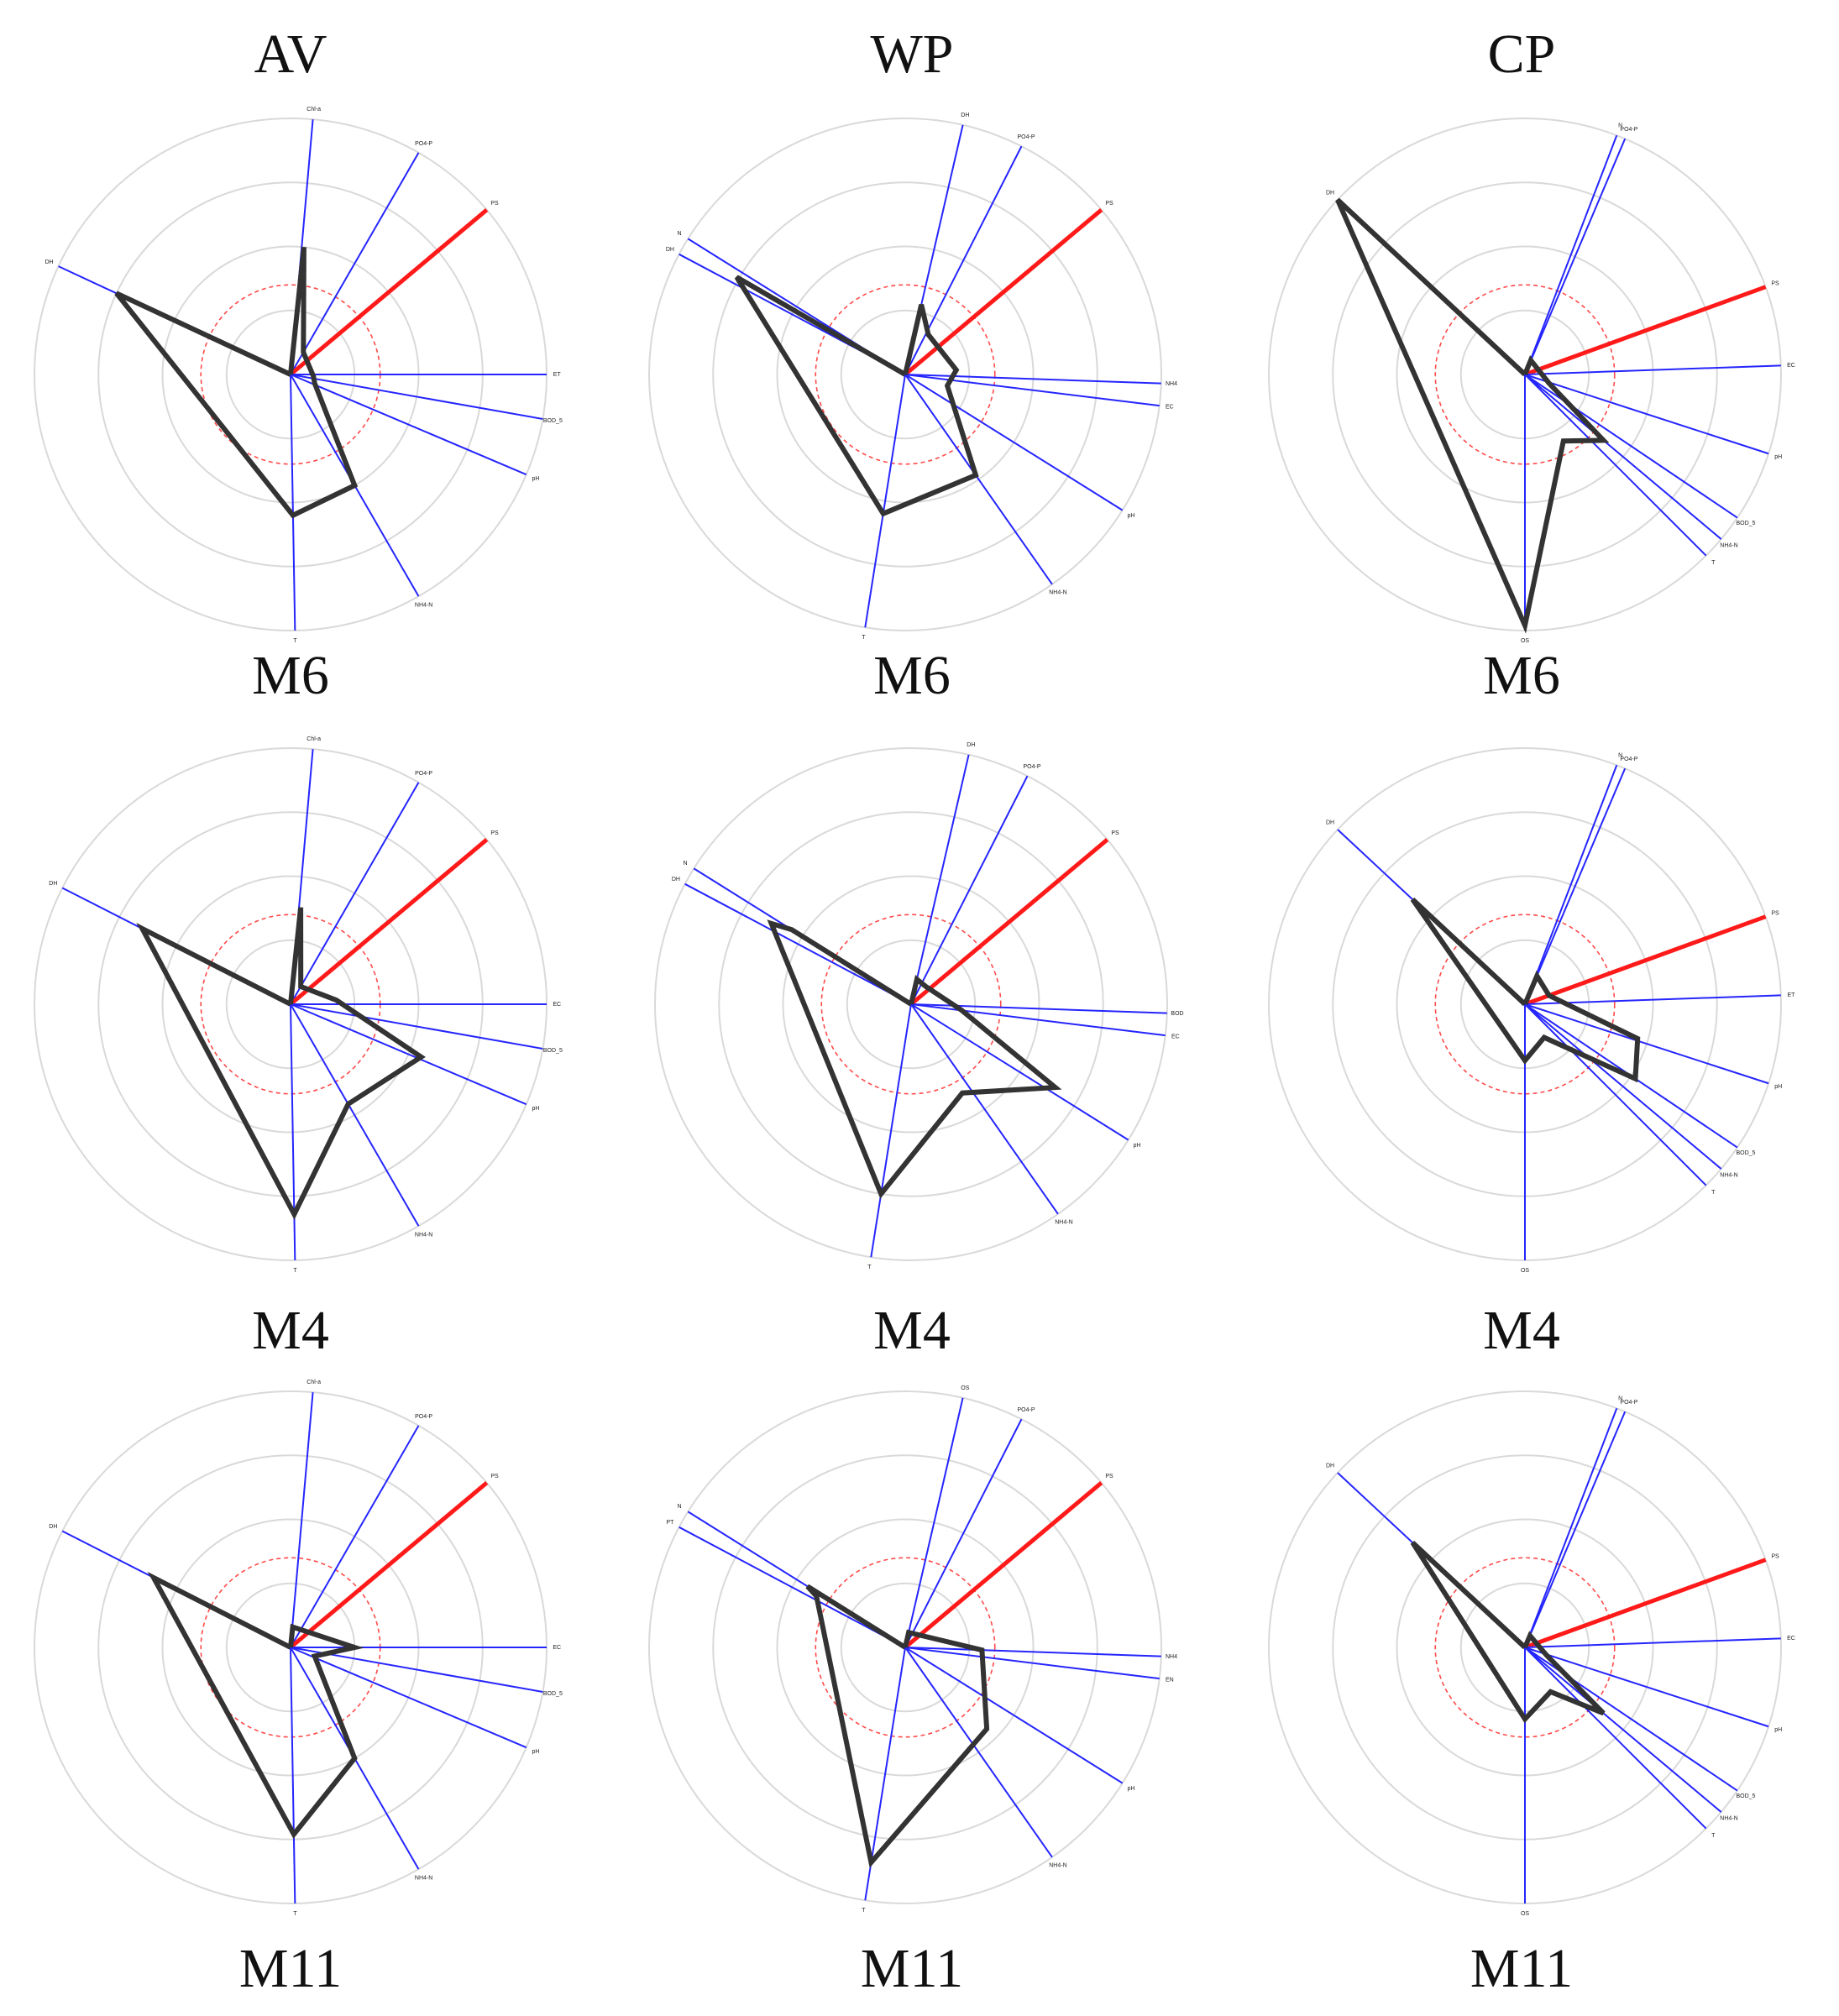 This screenshot has height=2016, width=1839. Describe the element at coordinates (1521, 1330) in the screenshot. I see `row-label-m4-cp: M4` at that location.